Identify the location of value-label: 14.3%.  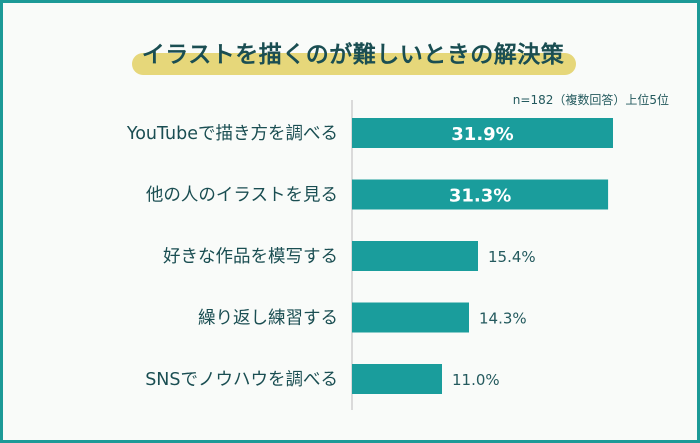
(503, 319).